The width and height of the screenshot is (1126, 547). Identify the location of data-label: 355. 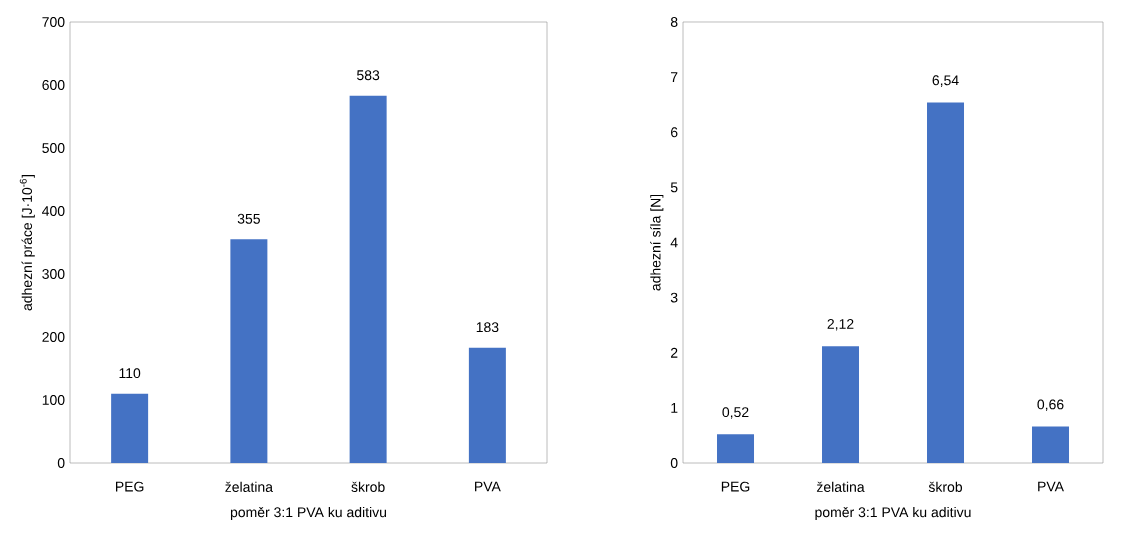
(248, 218).